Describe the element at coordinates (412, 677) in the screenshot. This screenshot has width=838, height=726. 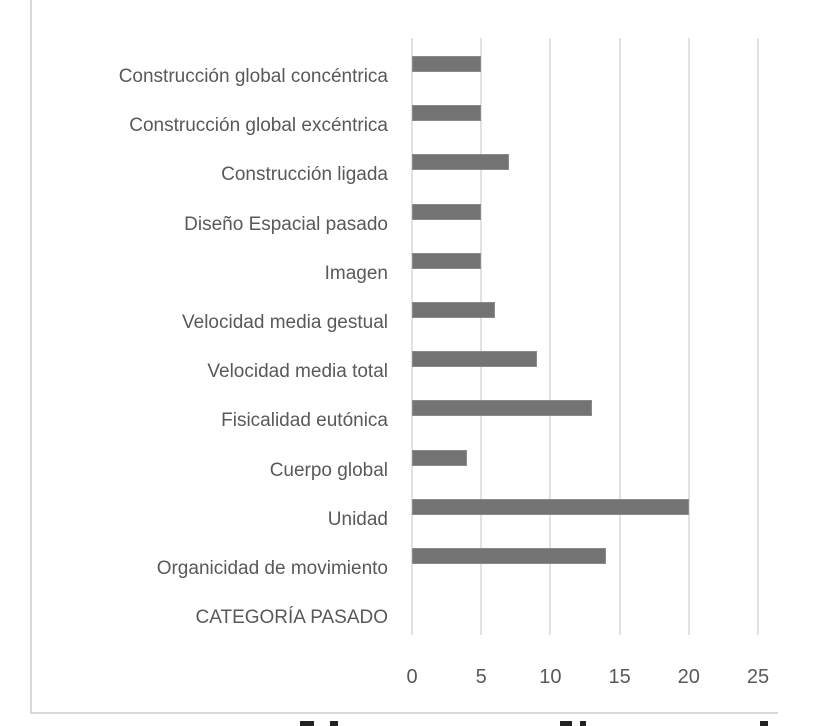
I see `x-tick-label: 0` at that location.